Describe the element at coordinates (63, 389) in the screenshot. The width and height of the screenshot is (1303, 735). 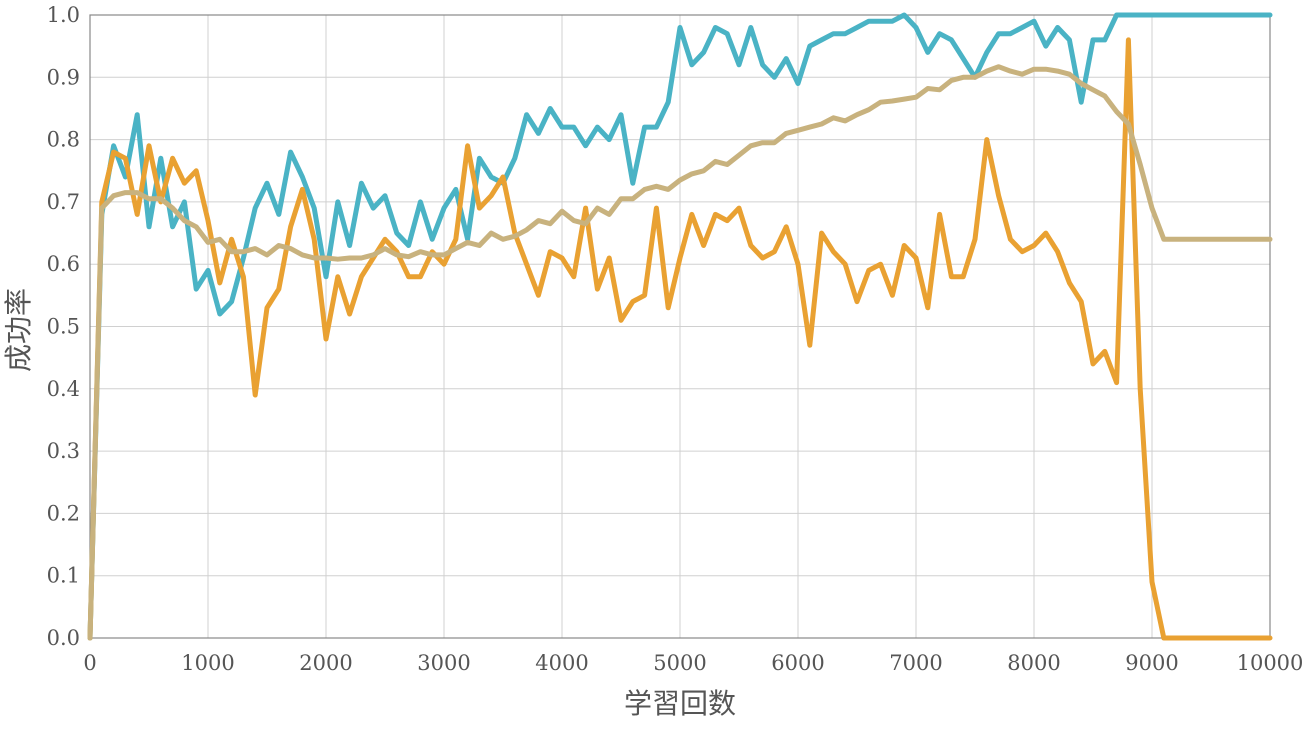
I see `y-tick-label: 0.4` at that location.